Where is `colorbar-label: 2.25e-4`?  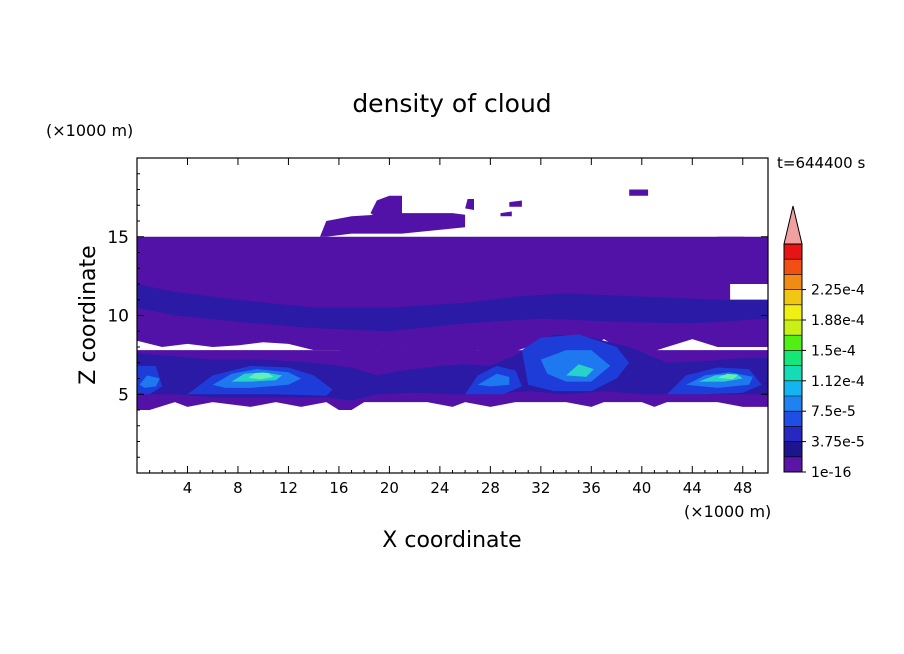 colorbar-label: 2.25e-4 is located at coordinates (838, 291).